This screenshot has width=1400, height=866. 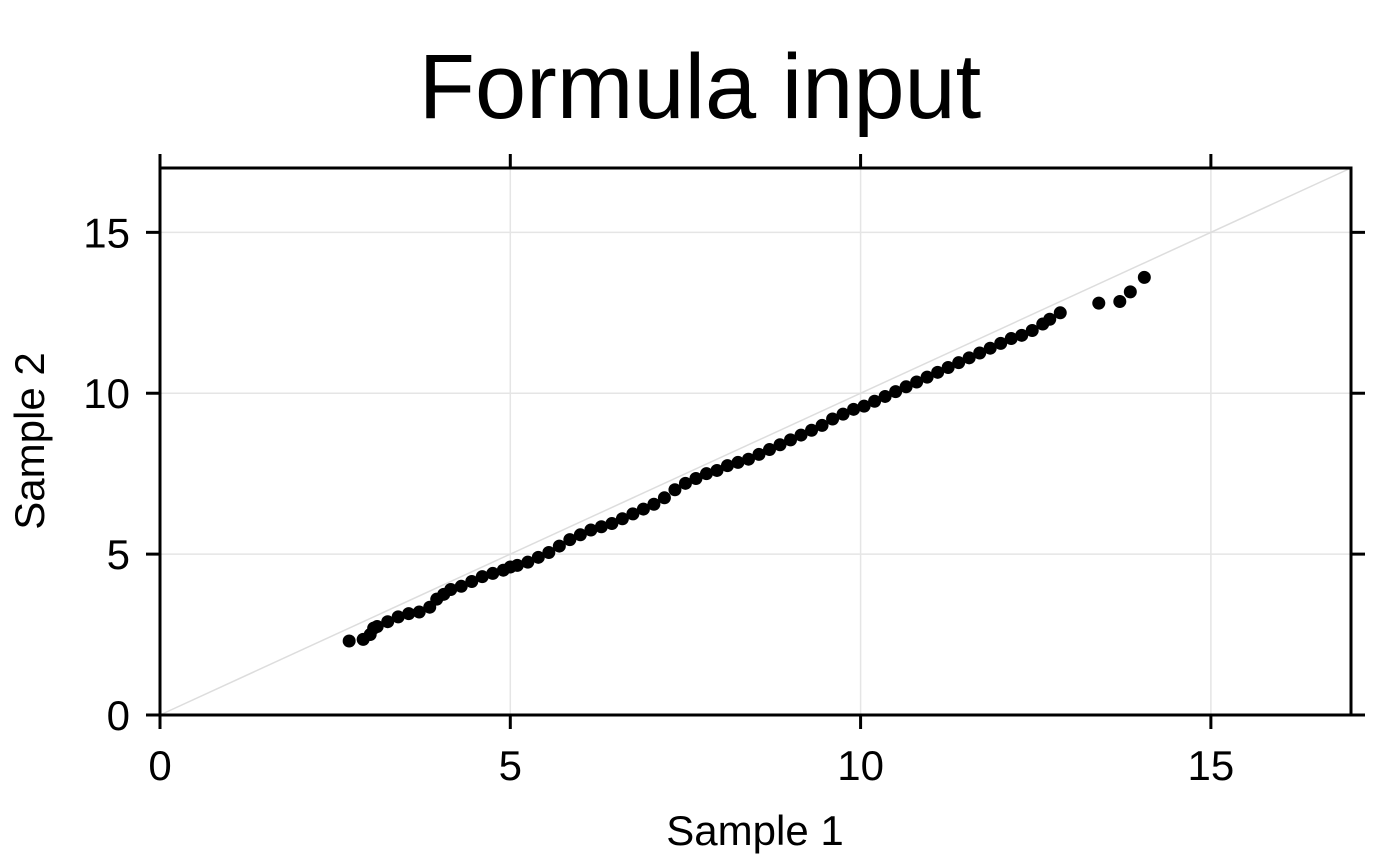 What do you see at coordinates (118, 715) in the screenshot?
I see `y-tick-label: 0` at bounding box center [118, 715].